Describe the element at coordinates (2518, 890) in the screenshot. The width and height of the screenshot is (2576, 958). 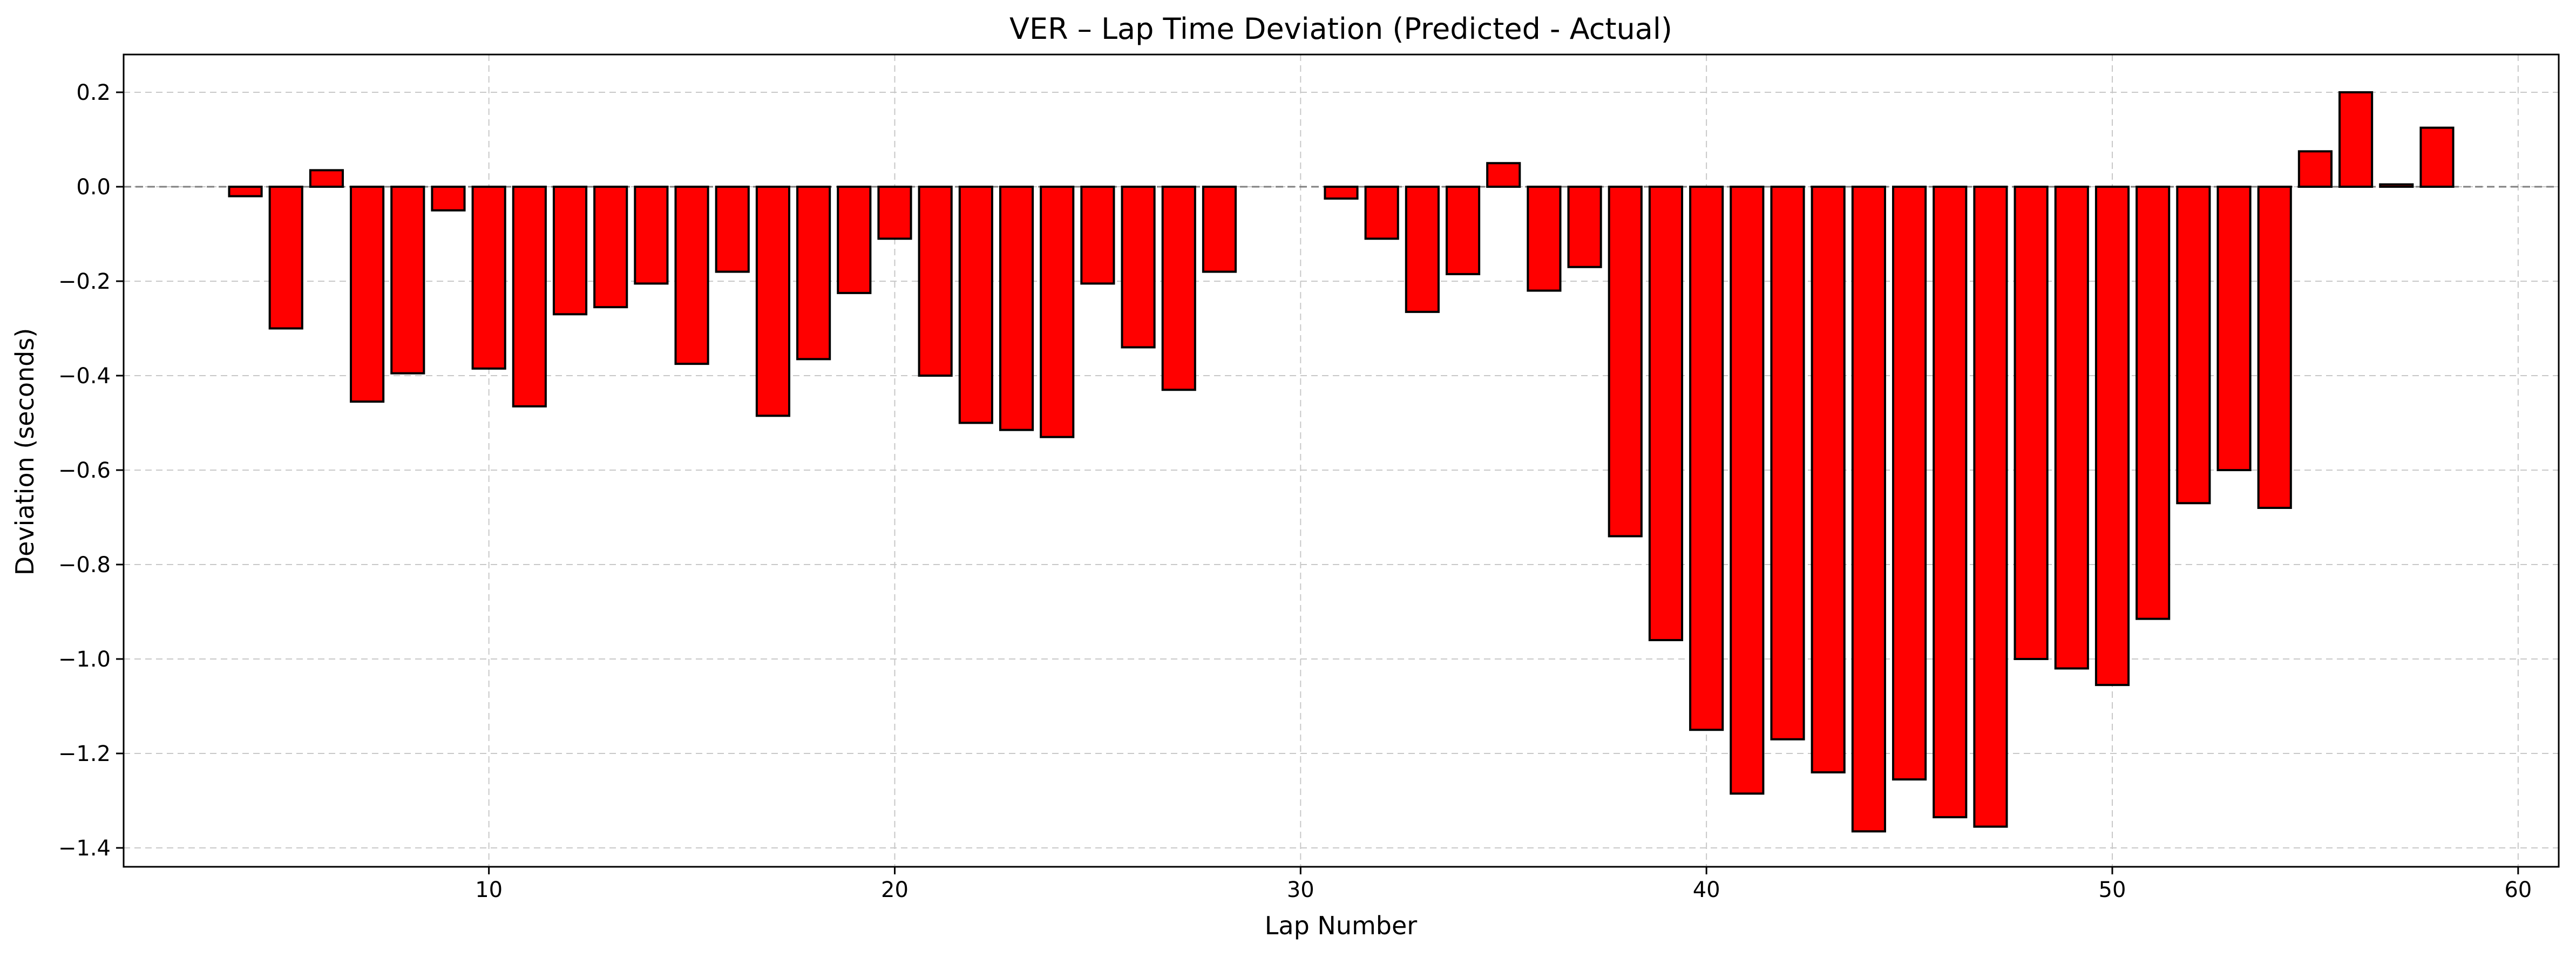
I see `x-tick-label: 60` at that location.